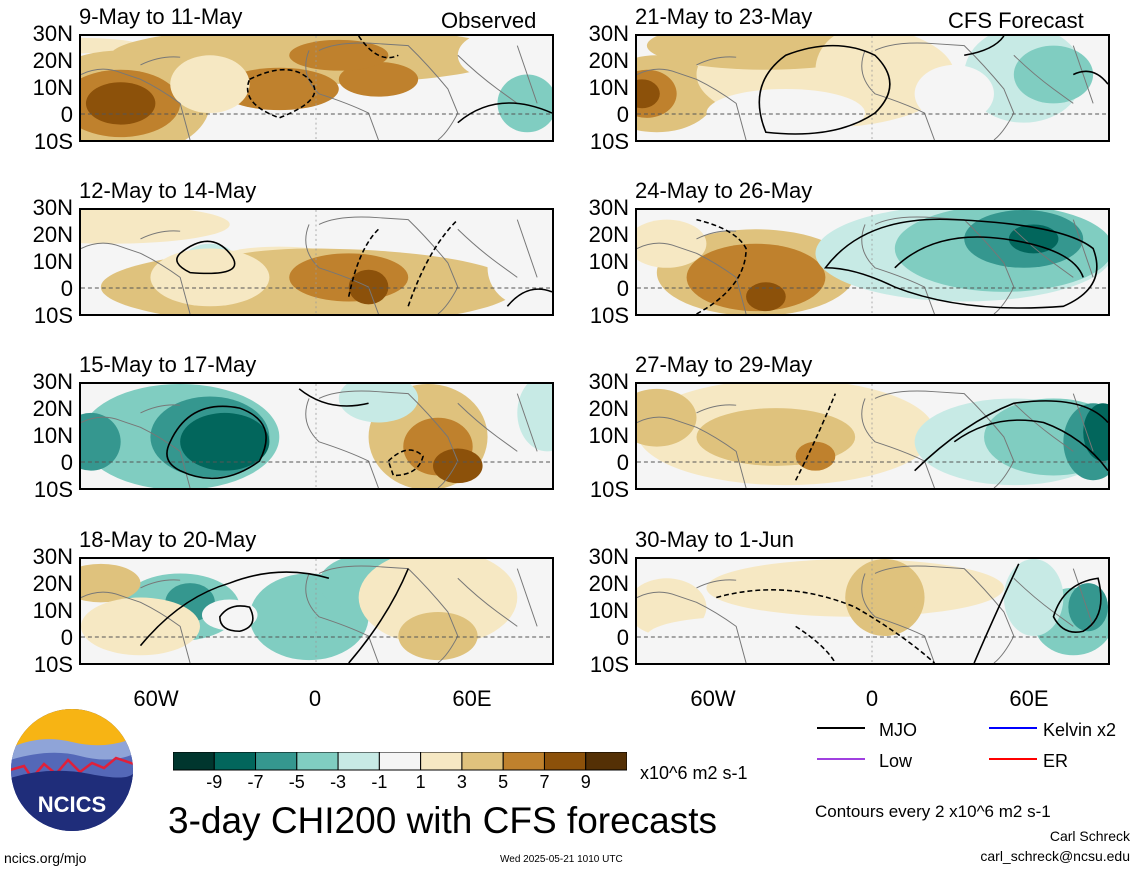  What do you see at coordinates (975, 750) in the screenshot?
I see `contour-legend: MJO Kelvin x2 Low ER` at bounding box center [975, 750].